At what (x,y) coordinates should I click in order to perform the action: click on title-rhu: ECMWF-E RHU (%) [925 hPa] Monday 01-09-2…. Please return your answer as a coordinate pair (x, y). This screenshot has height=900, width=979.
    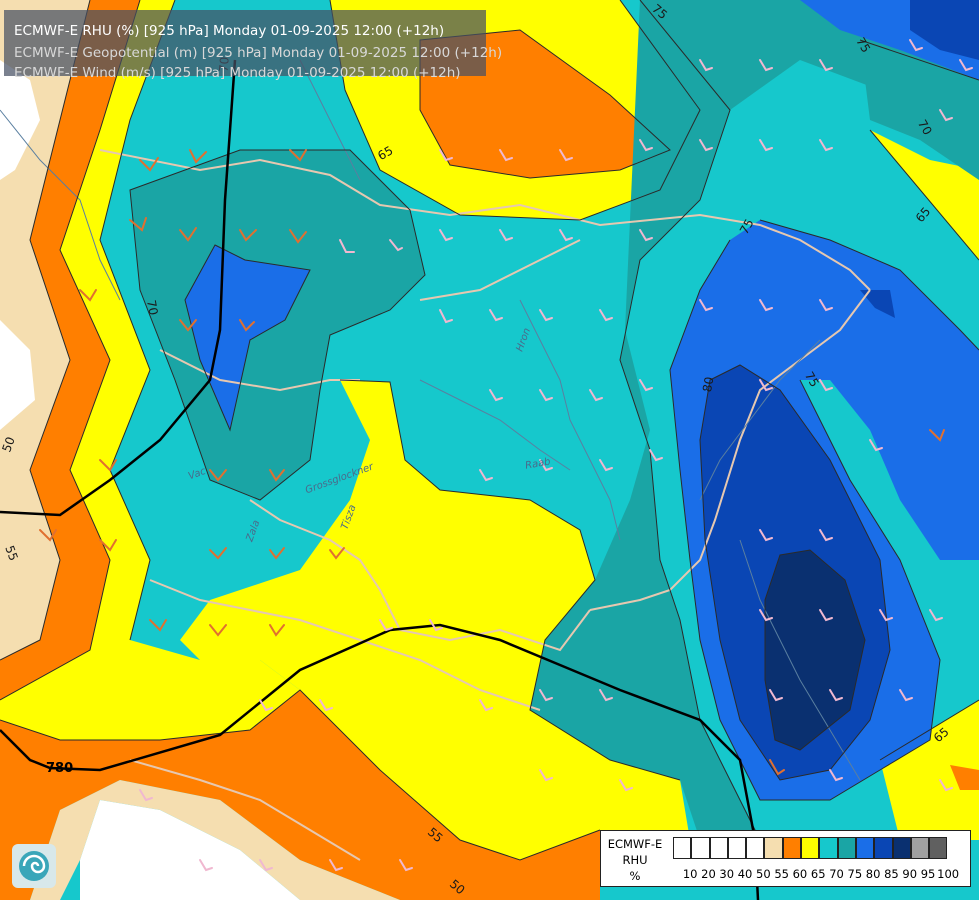
    Looking at the image, I should click on (229, 31).